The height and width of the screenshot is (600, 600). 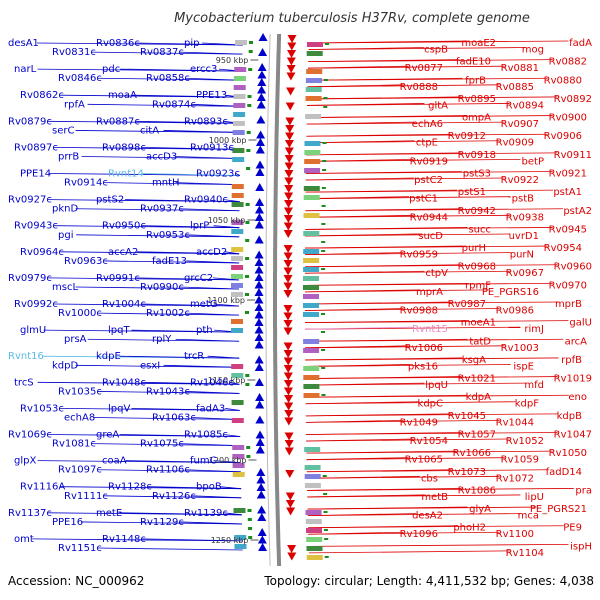 I want to click on gene-label: Rv1148c, so click(x=124, y=539).